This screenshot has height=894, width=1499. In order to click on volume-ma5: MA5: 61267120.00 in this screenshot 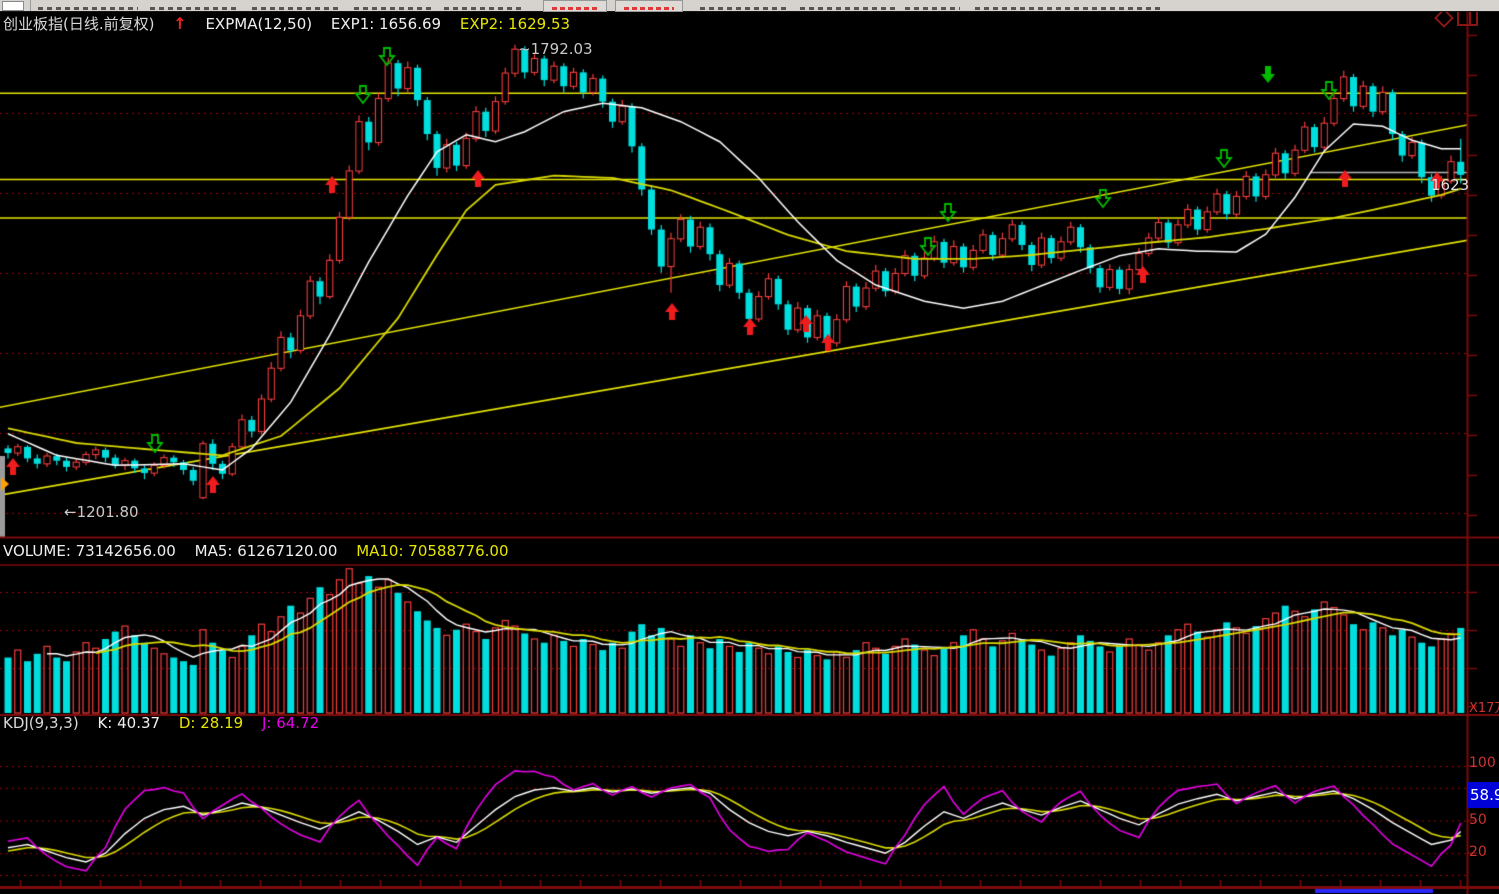, I will do `click(266, 551)`.